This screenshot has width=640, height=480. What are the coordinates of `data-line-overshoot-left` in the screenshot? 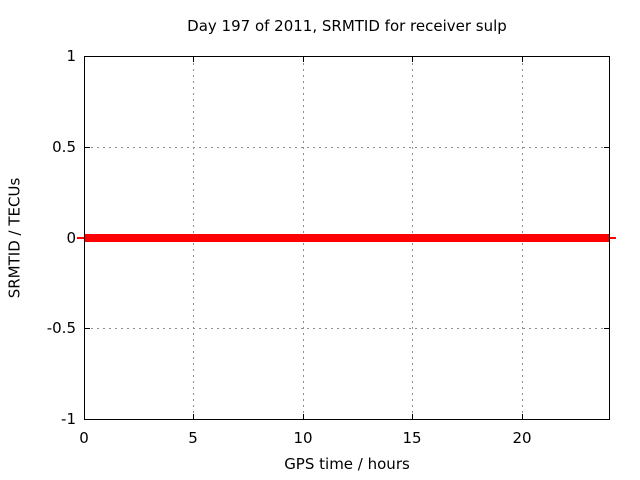 It's located at (80, 238).